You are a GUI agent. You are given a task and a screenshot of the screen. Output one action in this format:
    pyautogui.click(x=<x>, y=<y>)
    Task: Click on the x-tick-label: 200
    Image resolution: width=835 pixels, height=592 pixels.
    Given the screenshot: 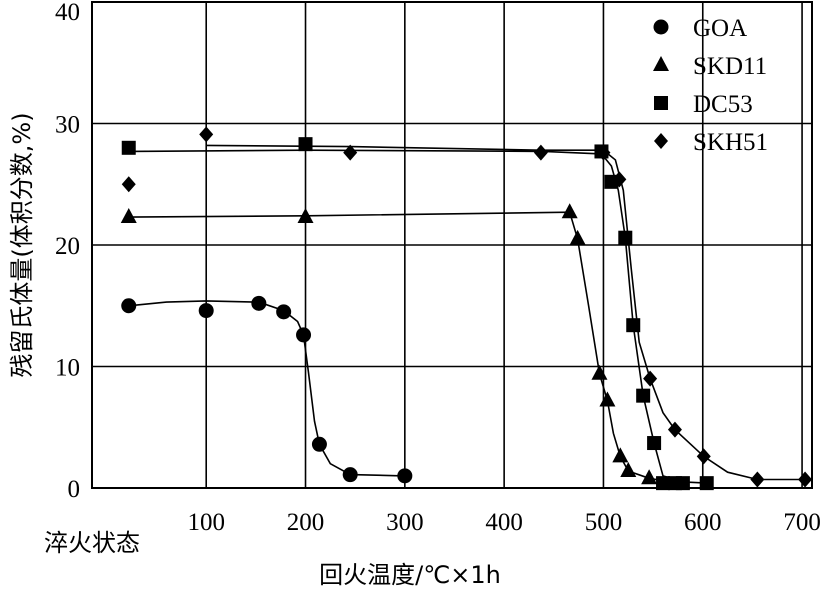 What is the action you would take?
    pyautogui.click(x=306, y=522)
    